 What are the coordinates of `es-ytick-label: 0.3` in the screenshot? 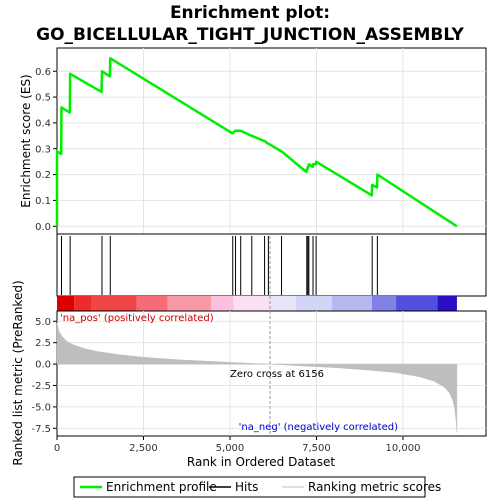 It's located at (43, 149).